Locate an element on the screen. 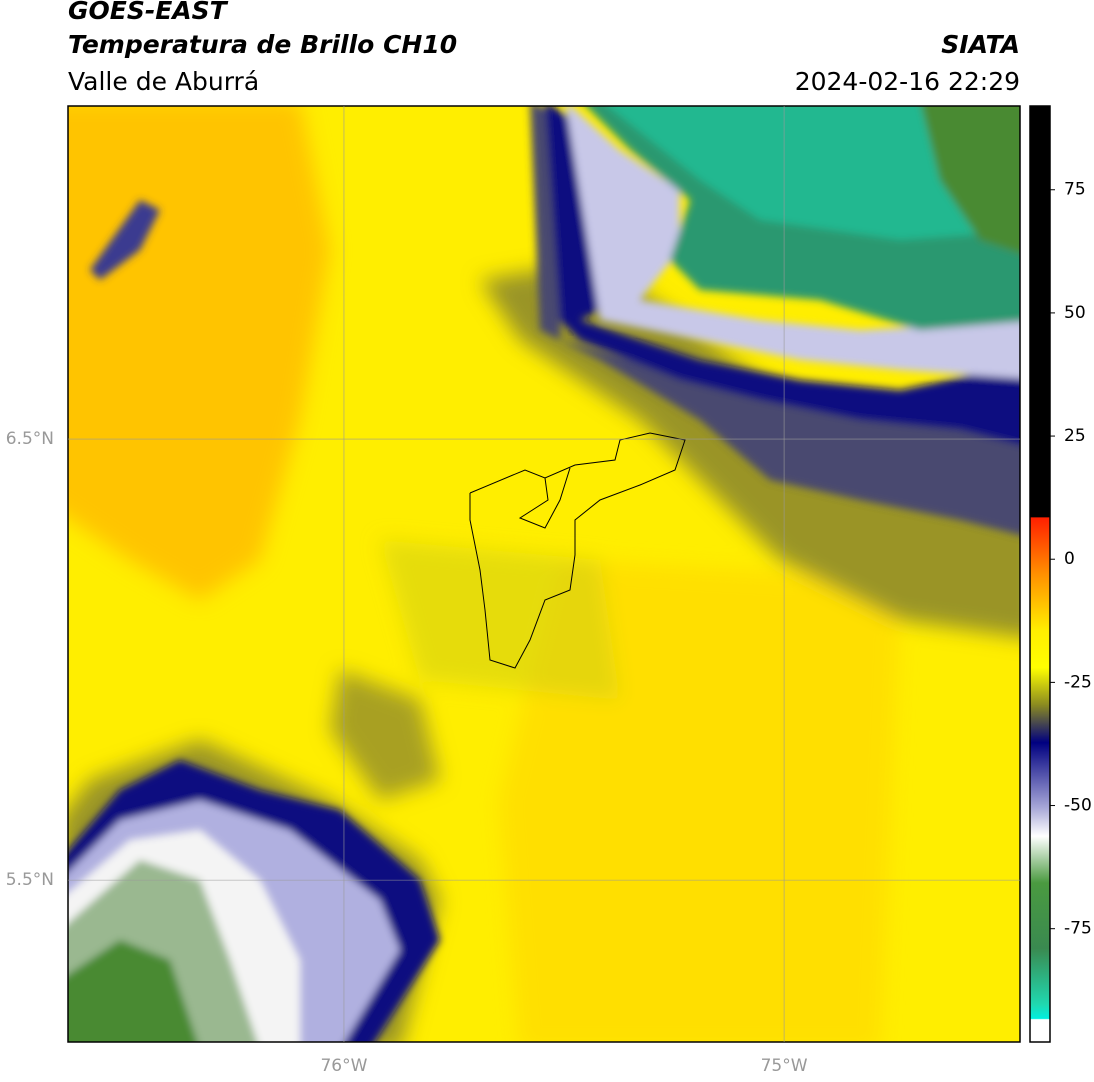 The height and width of the screenshot is (1082, 1094). y-tick-label: 6.5°N is located at coordinates (30, 439).